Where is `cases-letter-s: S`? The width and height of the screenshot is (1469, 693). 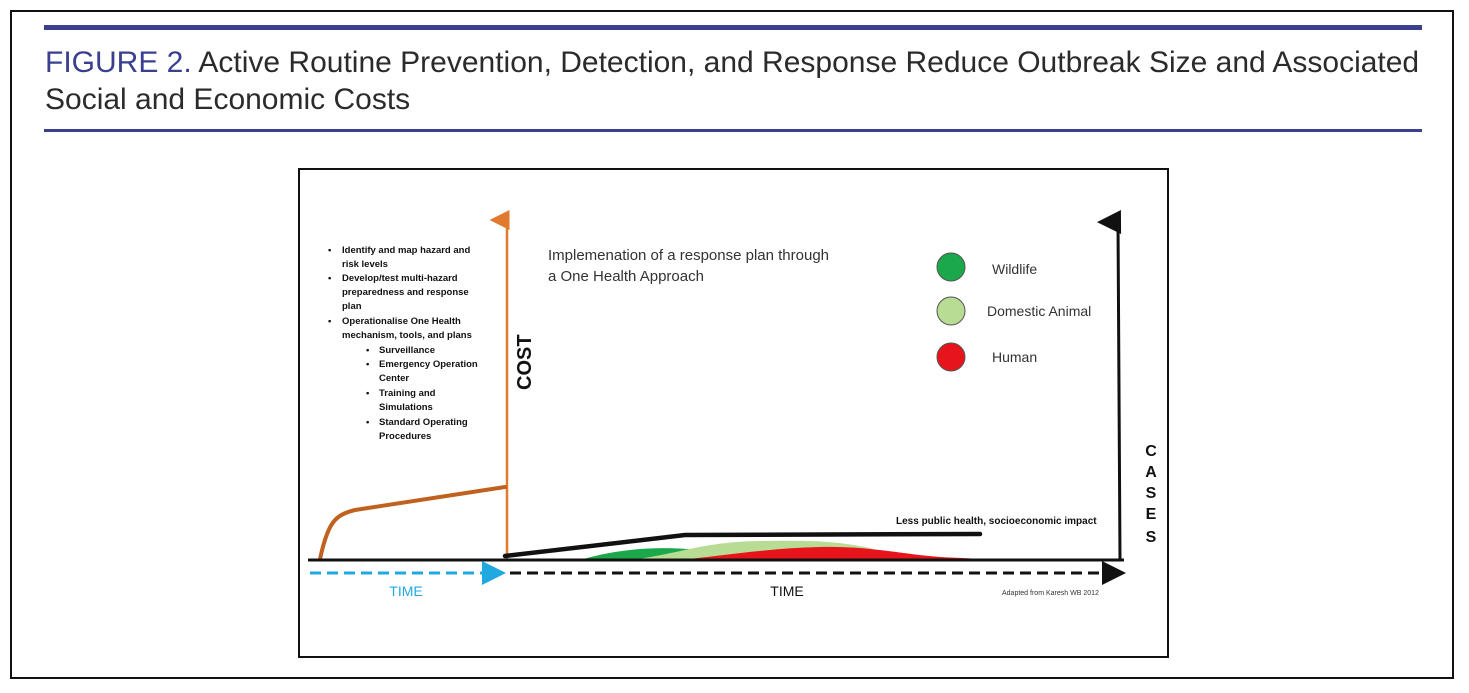
cases-letter-s: S is located at coordinates (1151, 493).